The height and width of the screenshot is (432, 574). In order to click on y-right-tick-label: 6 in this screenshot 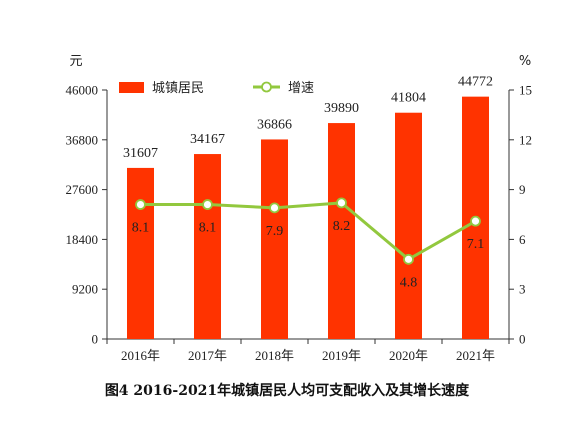, I will do `click(522, 239)`.